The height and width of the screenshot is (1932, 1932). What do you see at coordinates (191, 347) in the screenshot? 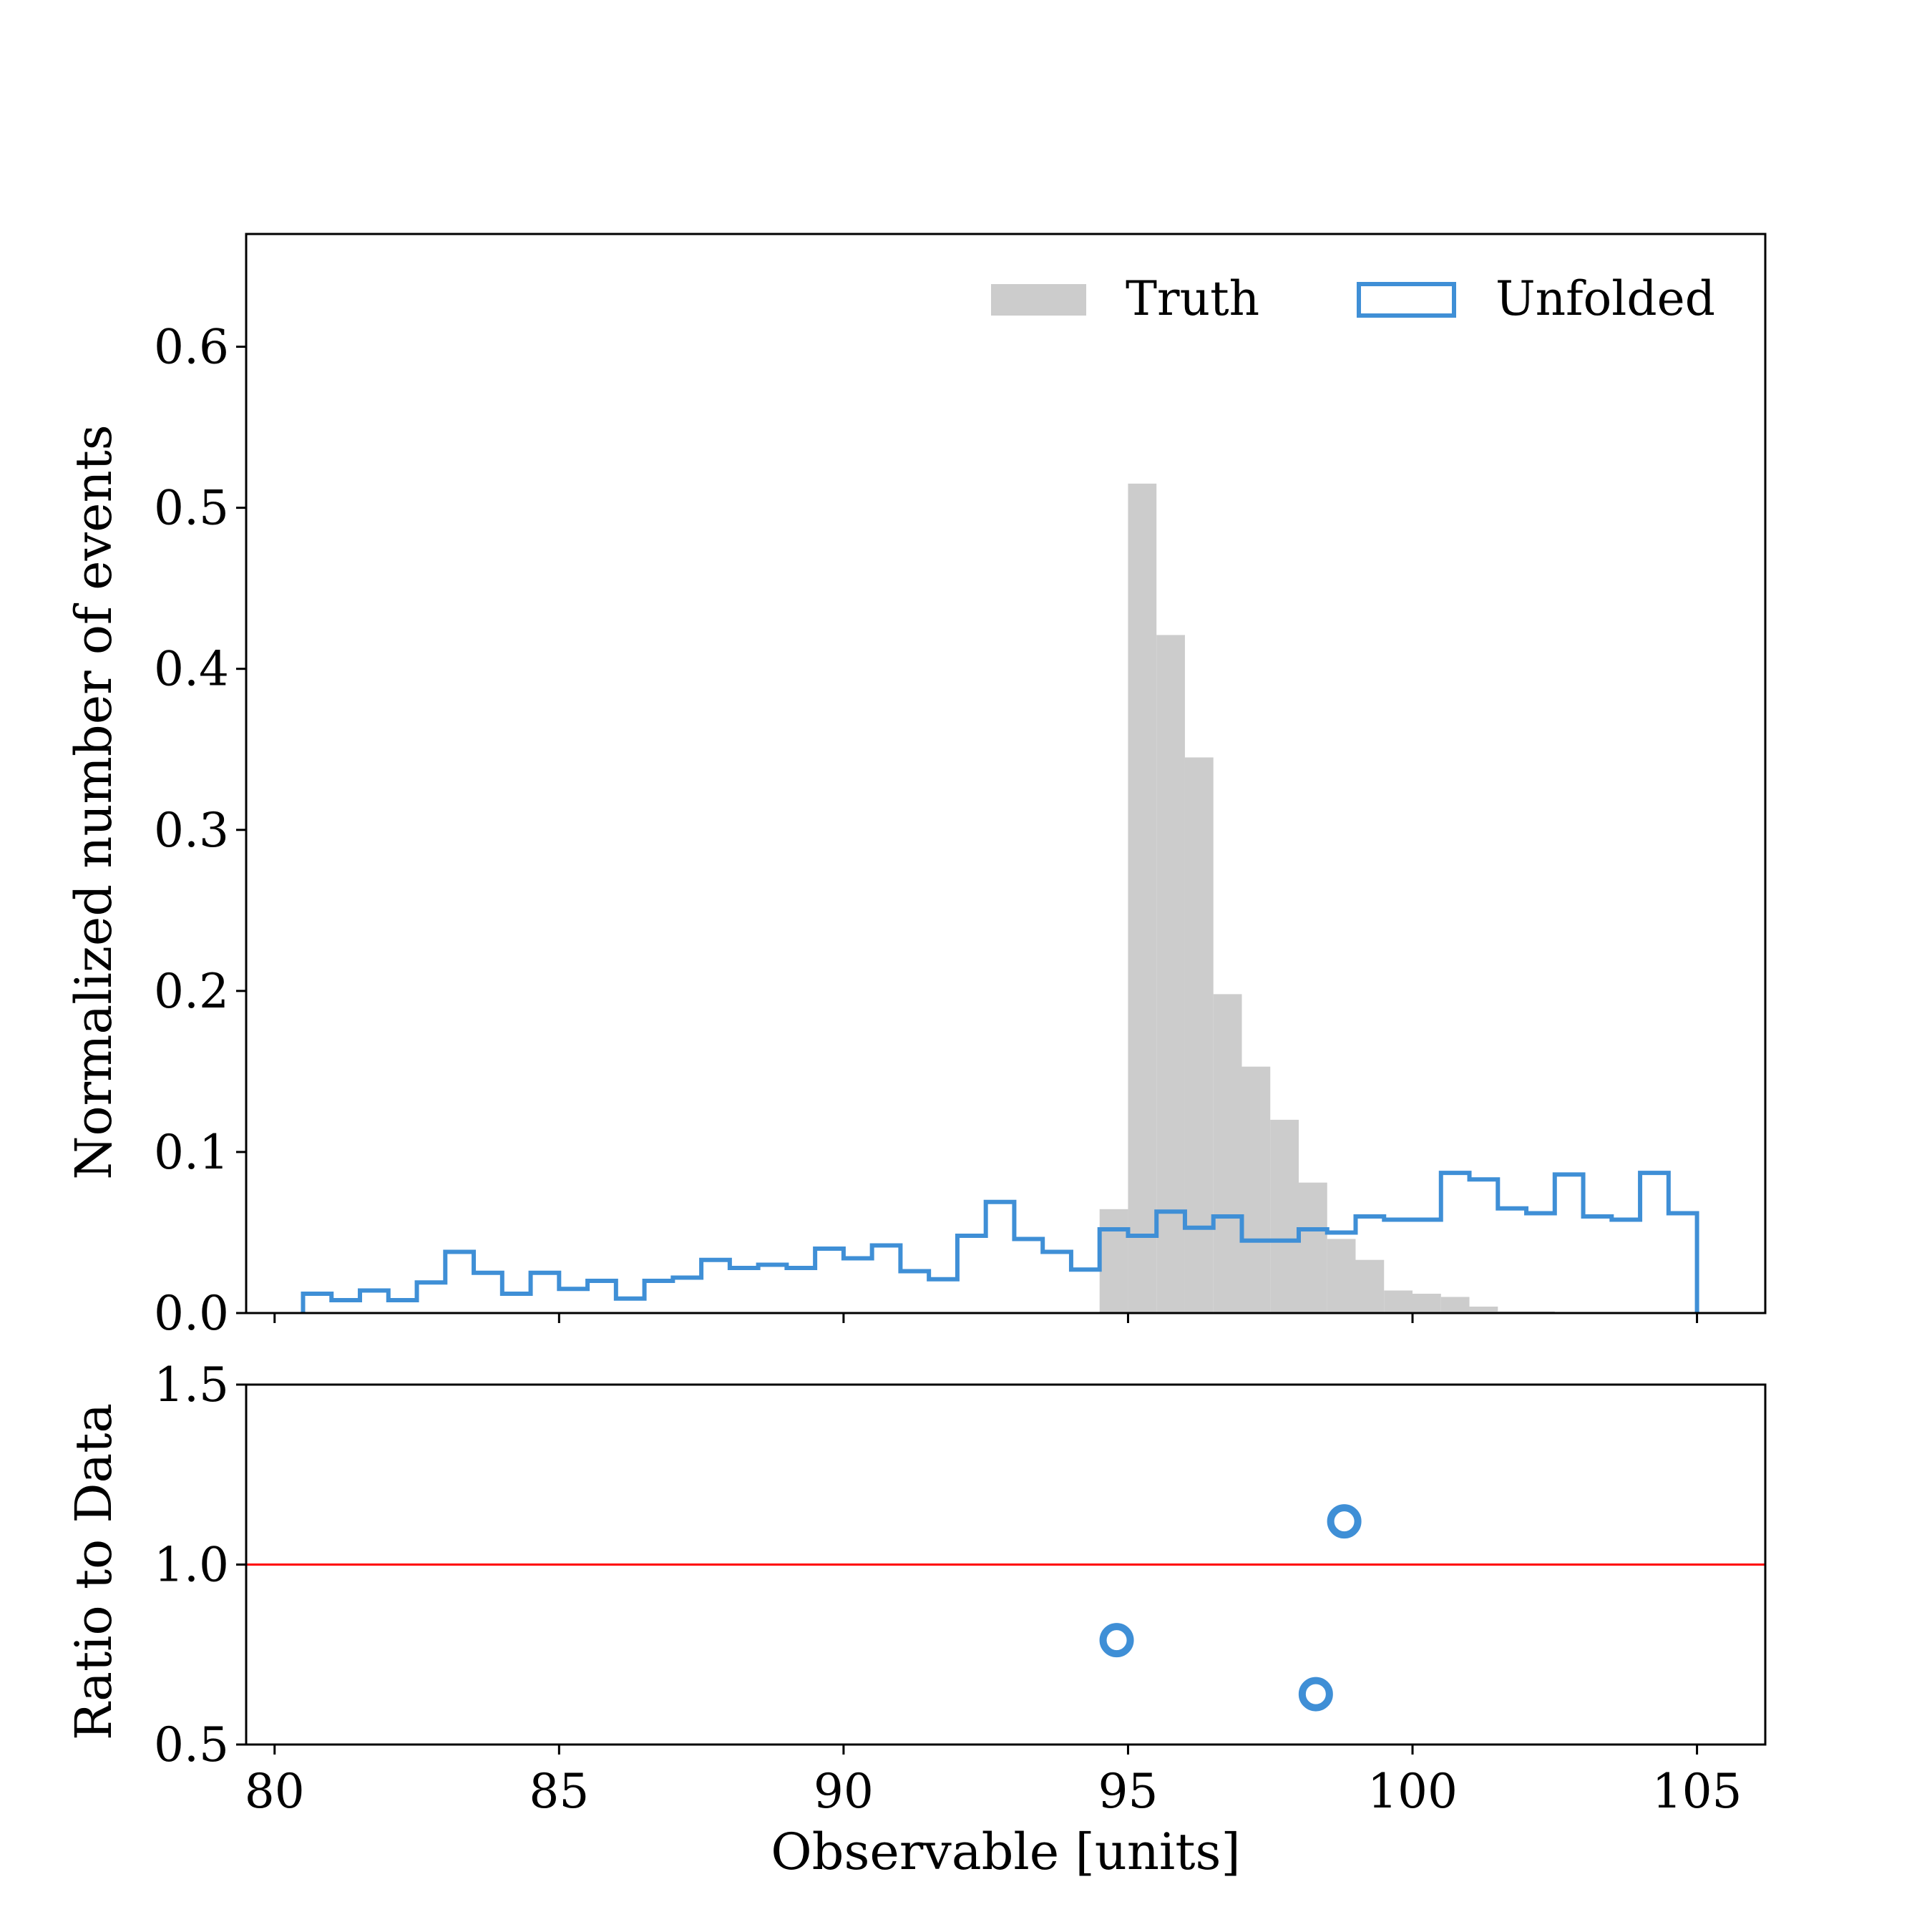
I see `main-y-tick-label: 0.6` at bounding box center [191, 347].